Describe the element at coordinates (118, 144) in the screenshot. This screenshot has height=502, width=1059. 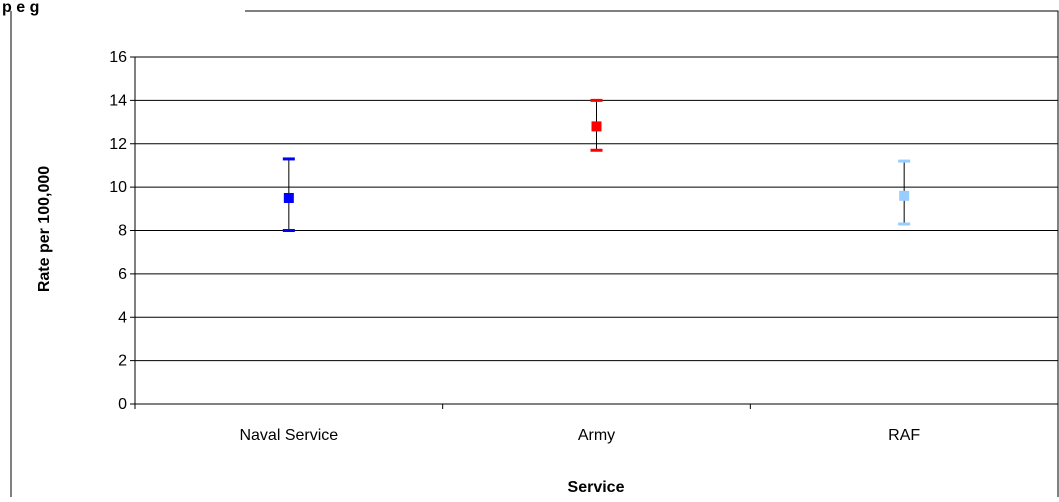
I see `y-tick-label: 12` at that location.